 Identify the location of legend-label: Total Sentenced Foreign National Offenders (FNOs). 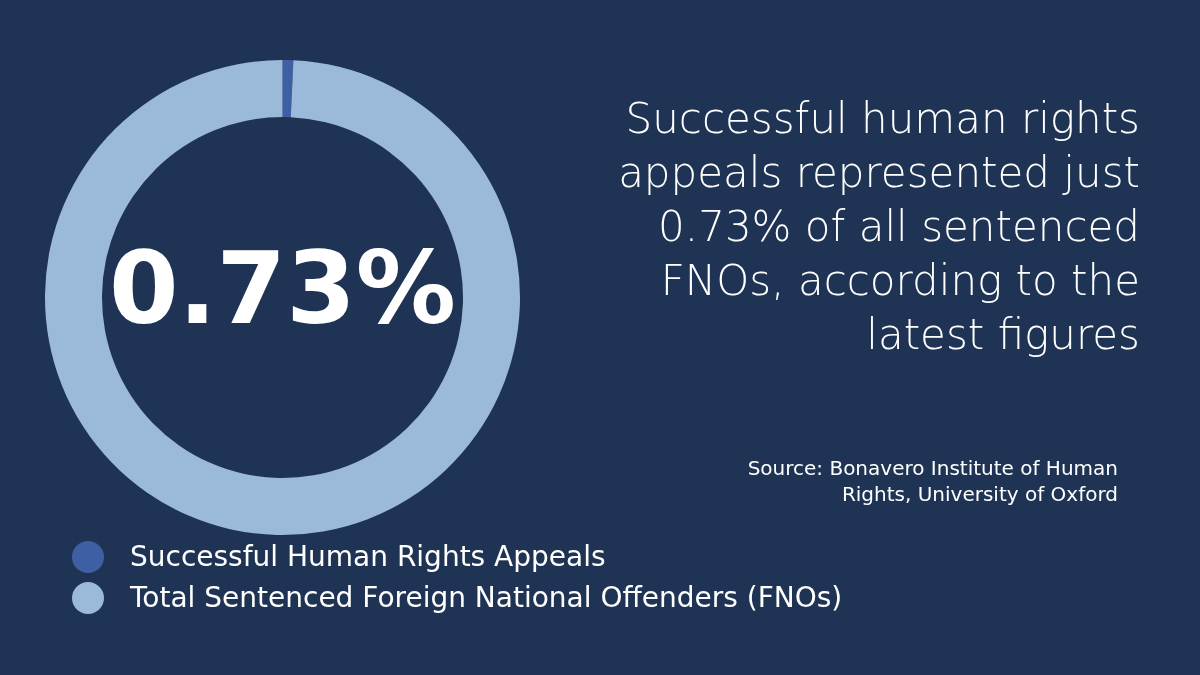
(486, 597).